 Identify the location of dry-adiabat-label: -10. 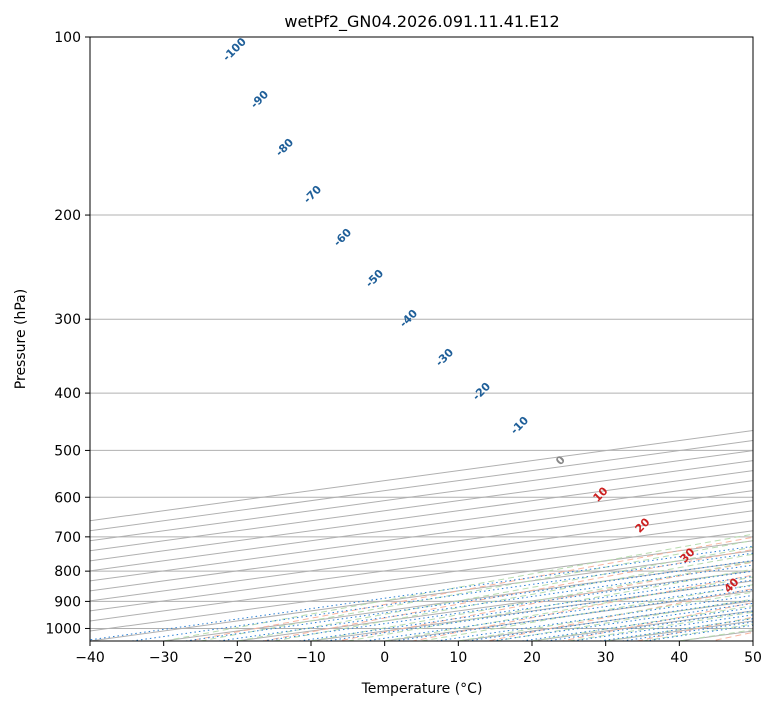
(519, 425).